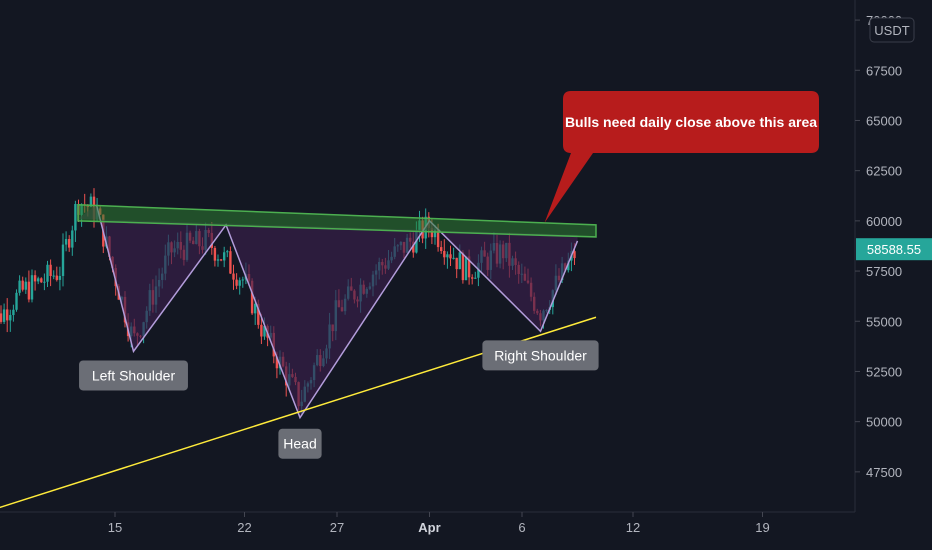 Image resolution: width=932 pixels, height=550 pixels. Describe the element at coordinates (884, 70) in the screenshot. I see `y-tick-label: 67500` at that location.